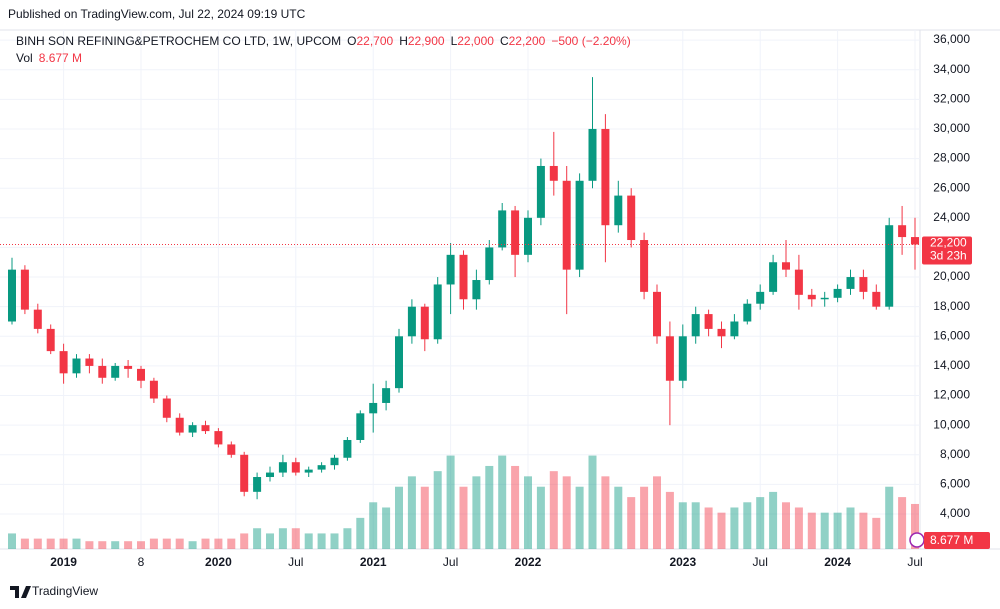 This screenshot has width=1000, height=609. I want to click on brand-logo, so click(20, 592).